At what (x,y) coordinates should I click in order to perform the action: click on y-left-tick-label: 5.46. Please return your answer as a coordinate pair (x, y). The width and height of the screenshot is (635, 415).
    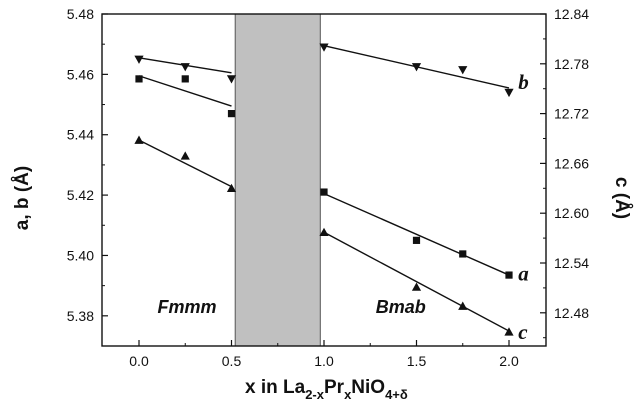
    Looking at the image, I should click on (80, 74).